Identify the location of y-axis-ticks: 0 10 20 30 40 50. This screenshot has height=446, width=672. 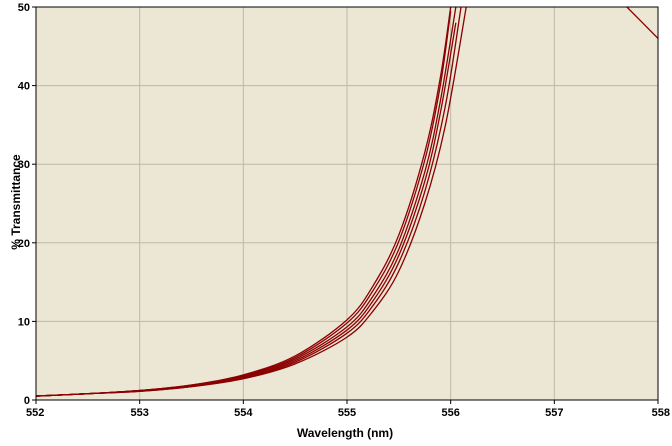
(27, 204).